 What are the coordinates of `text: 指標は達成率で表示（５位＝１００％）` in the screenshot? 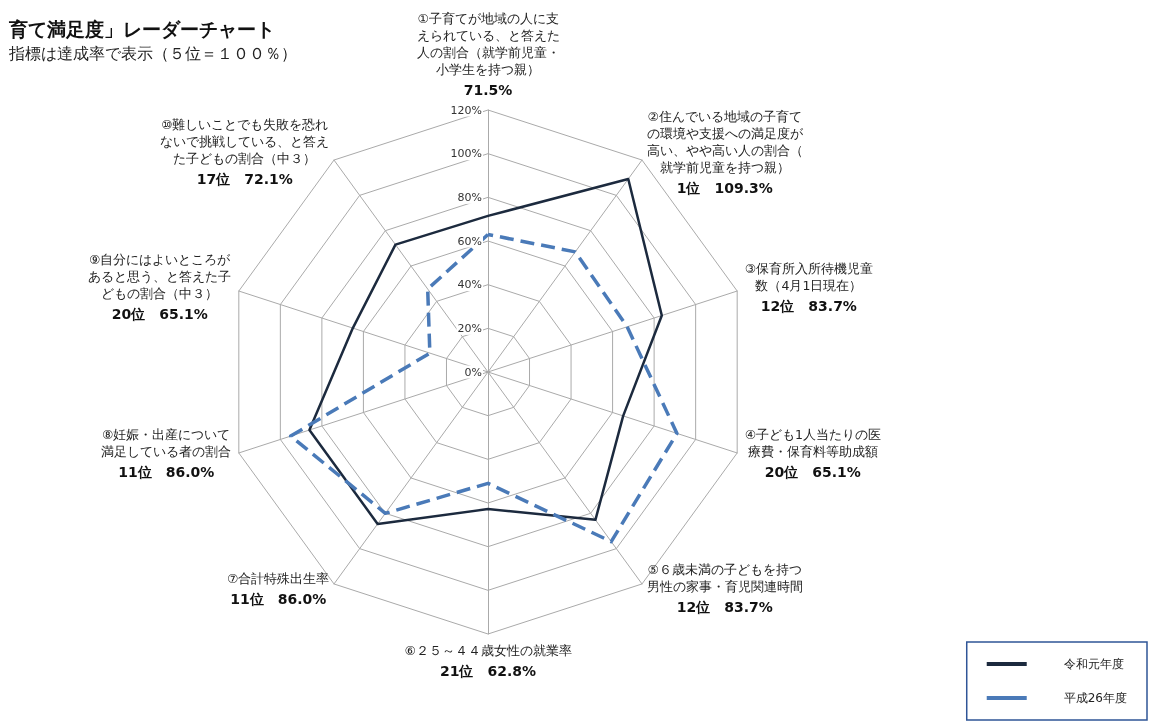 It's located at (152, 53).